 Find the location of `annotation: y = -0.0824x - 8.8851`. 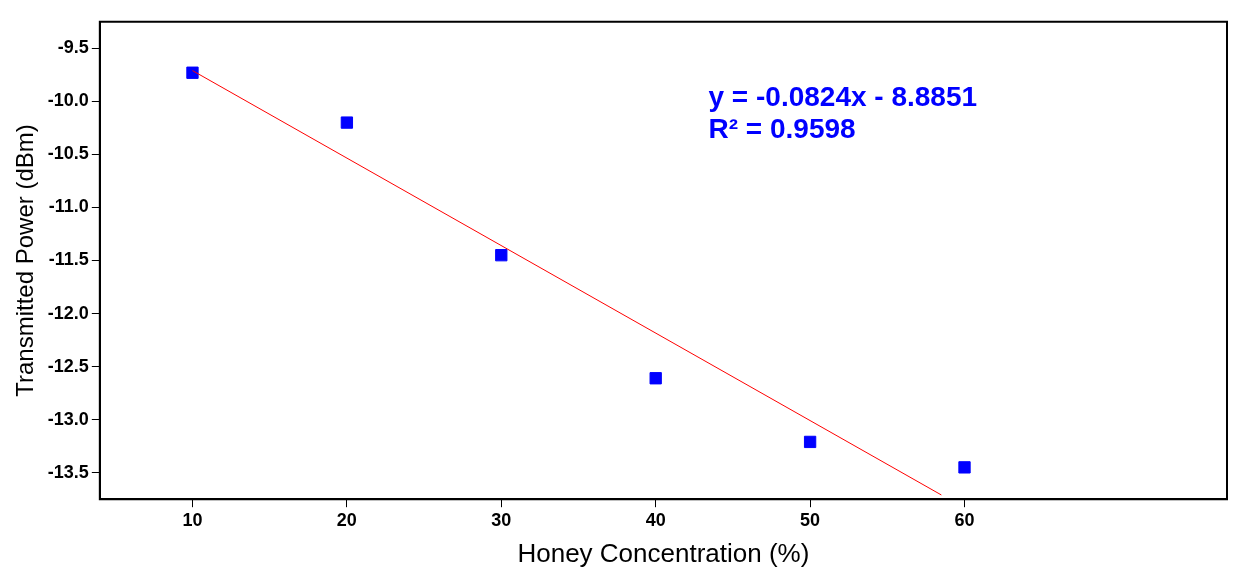

annotation: y = -0.0824x - 8.8851 is located at coordinates (843, 96).